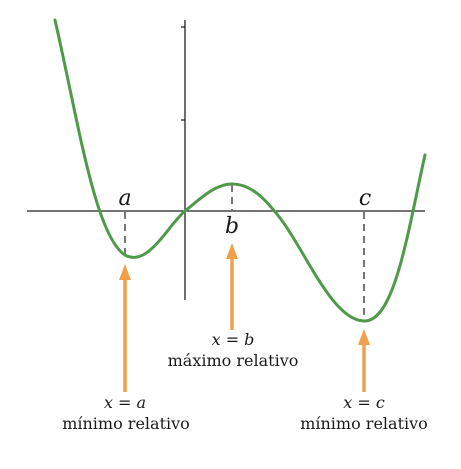 The height and width of the screenshot is (469, 461). What do you see at coordinates (124, 198) in the screenshot?
I see `point-label-a: a` at bounding box center [124, 198].